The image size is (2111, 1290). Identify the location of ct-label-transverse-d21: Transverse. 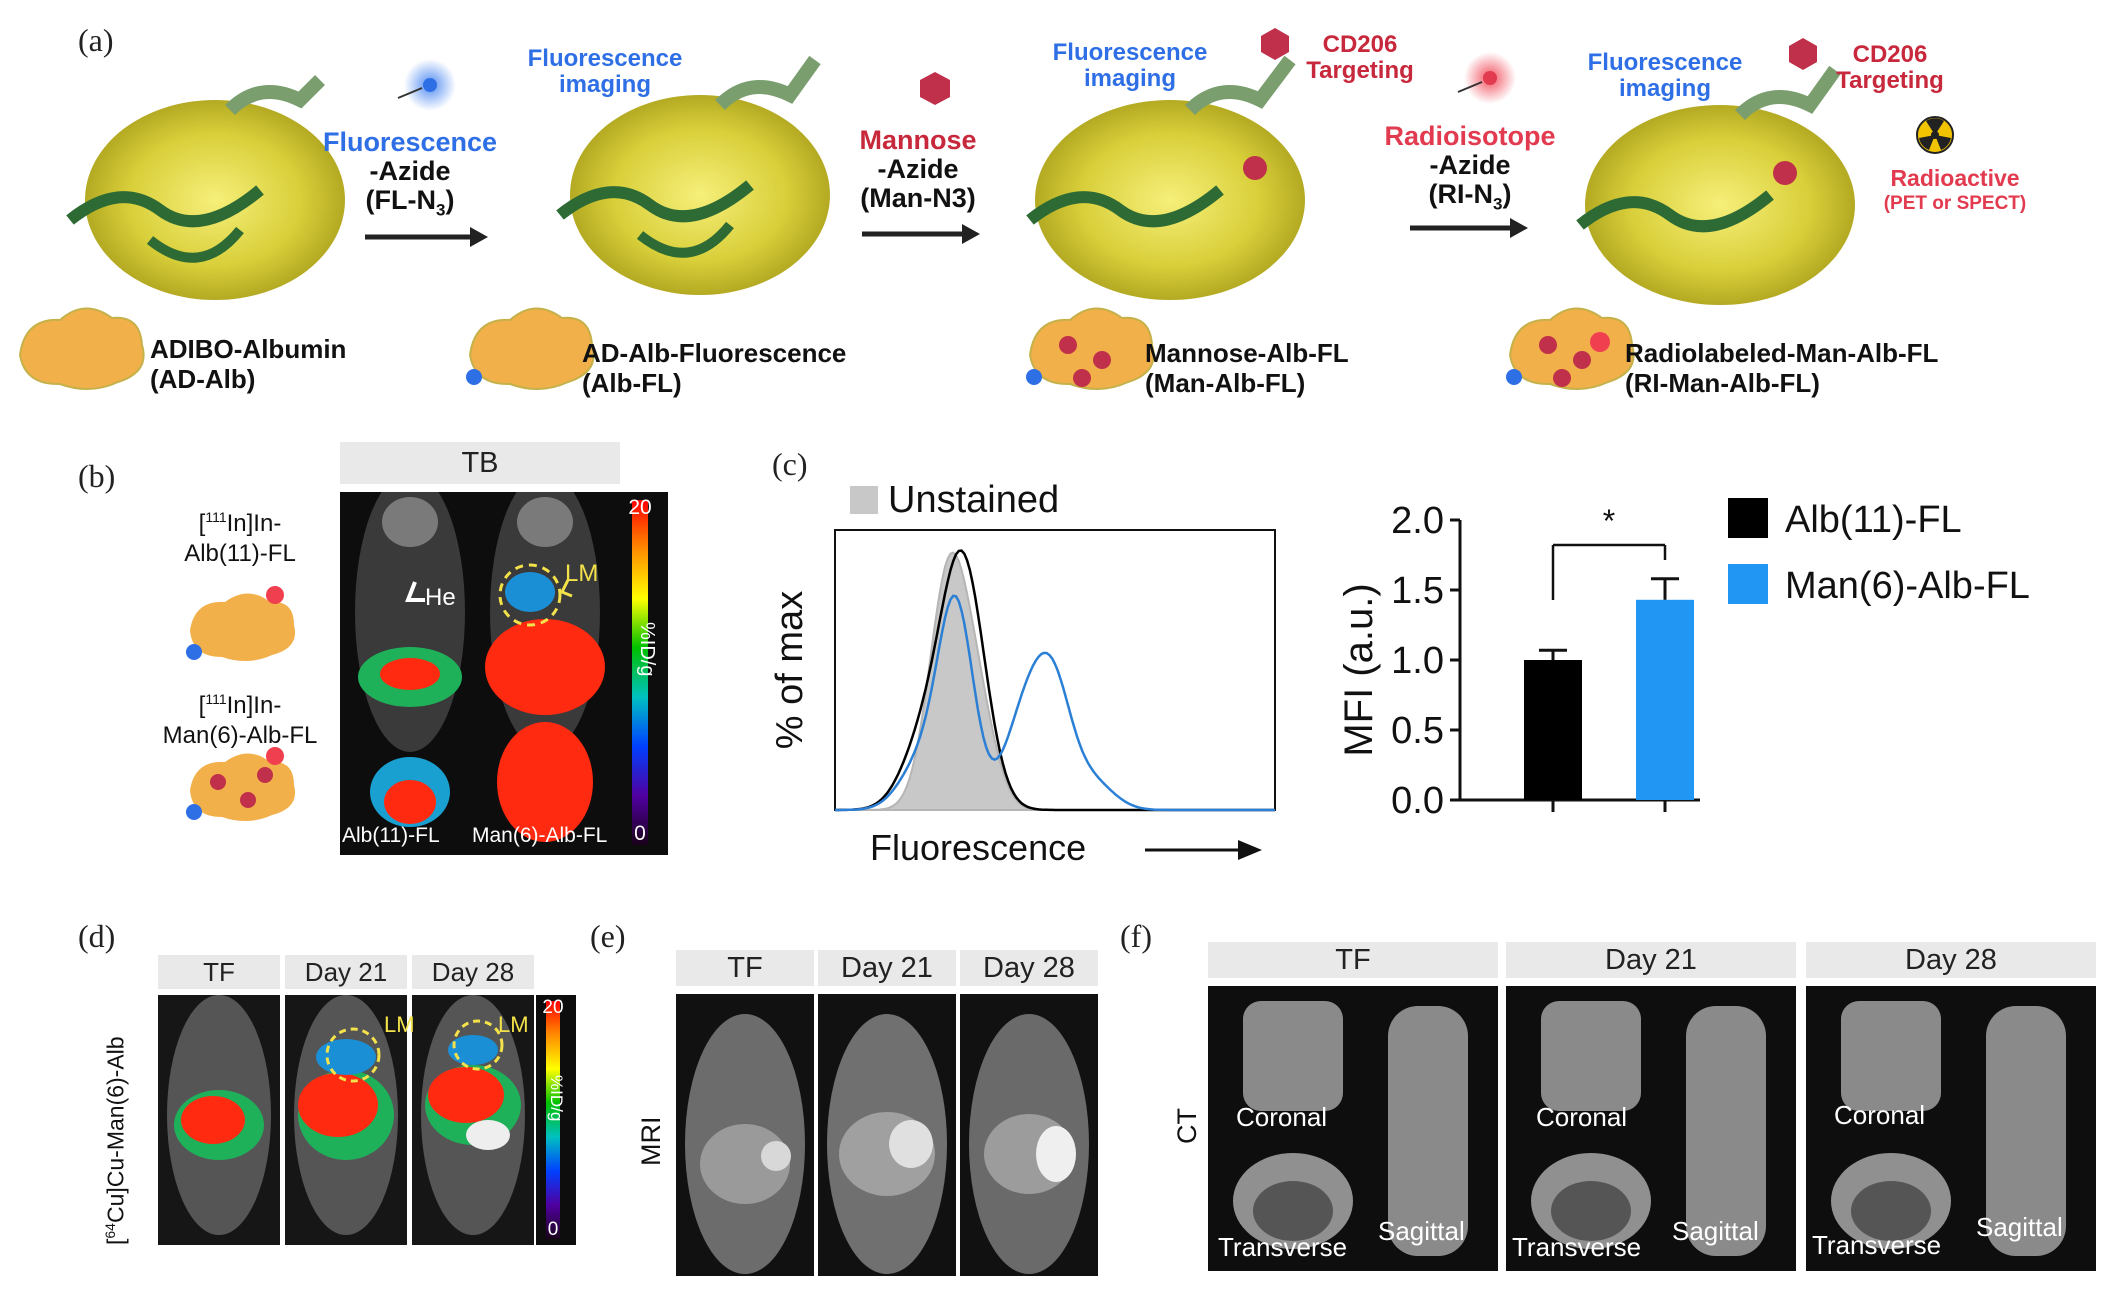
(1577, 1247).